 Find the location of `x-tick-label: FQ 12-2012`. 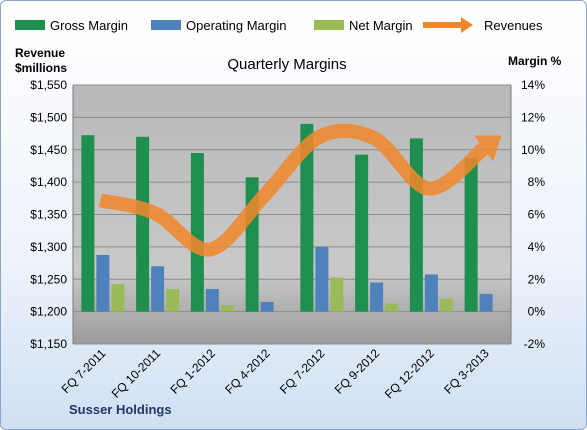

x-tick-label: FQ 12-2012 is located at coordinates (409, 373).